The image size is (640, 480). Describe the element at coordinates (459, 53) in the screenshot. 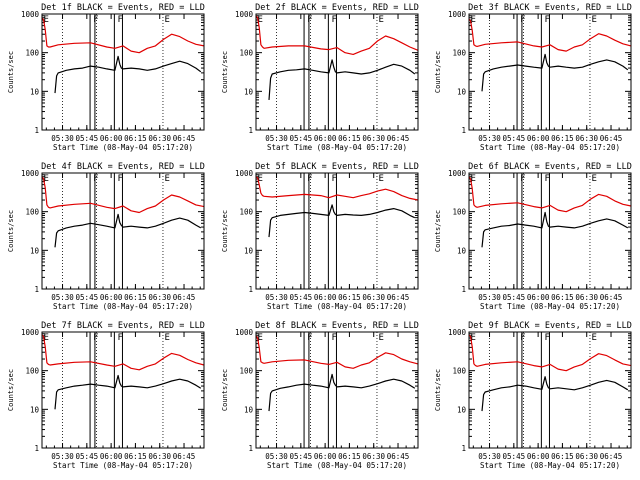

I see `panel-3-ytick-label: 100` at that location.